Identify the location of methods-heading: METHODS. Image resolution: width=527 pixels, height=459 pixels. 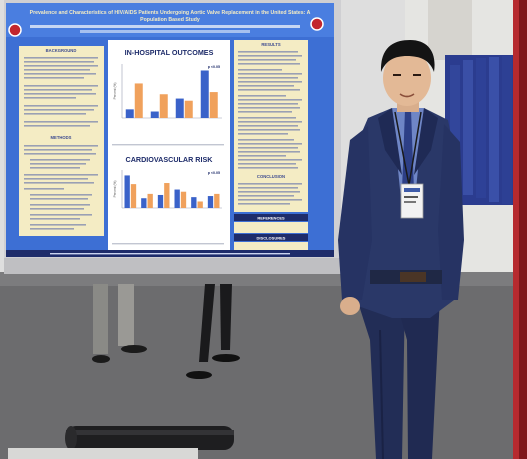
(61, 137).